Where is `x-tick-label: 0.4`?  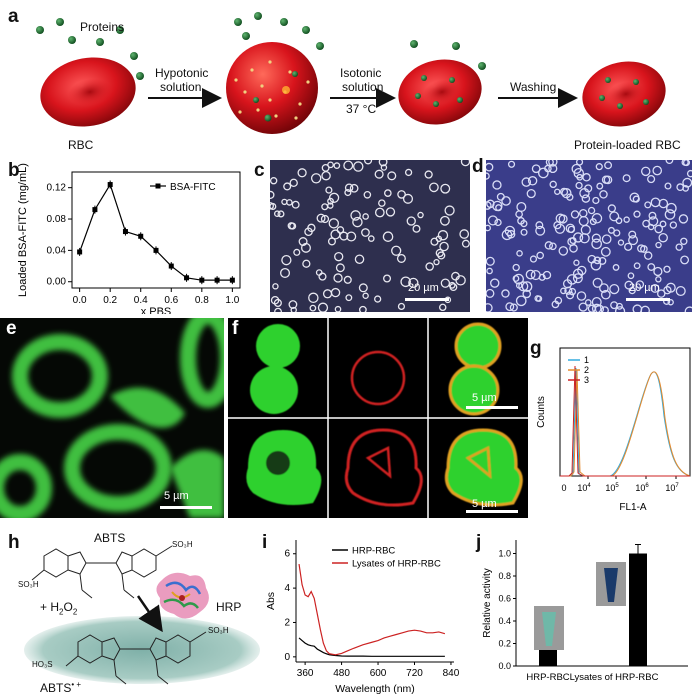
x-tick-label: 0.4 is located at coordinates (141, 300).